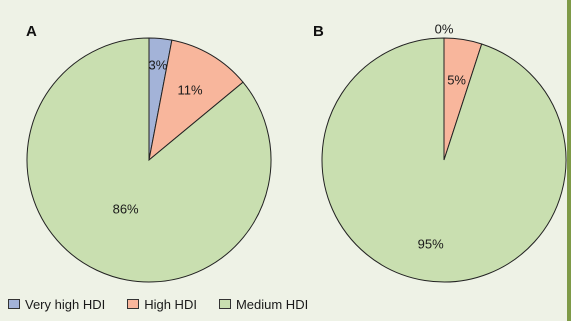  Describe the element at coordinates (196, 100) in the screenshot. I see `pie-slice-high-hdi` at that location.